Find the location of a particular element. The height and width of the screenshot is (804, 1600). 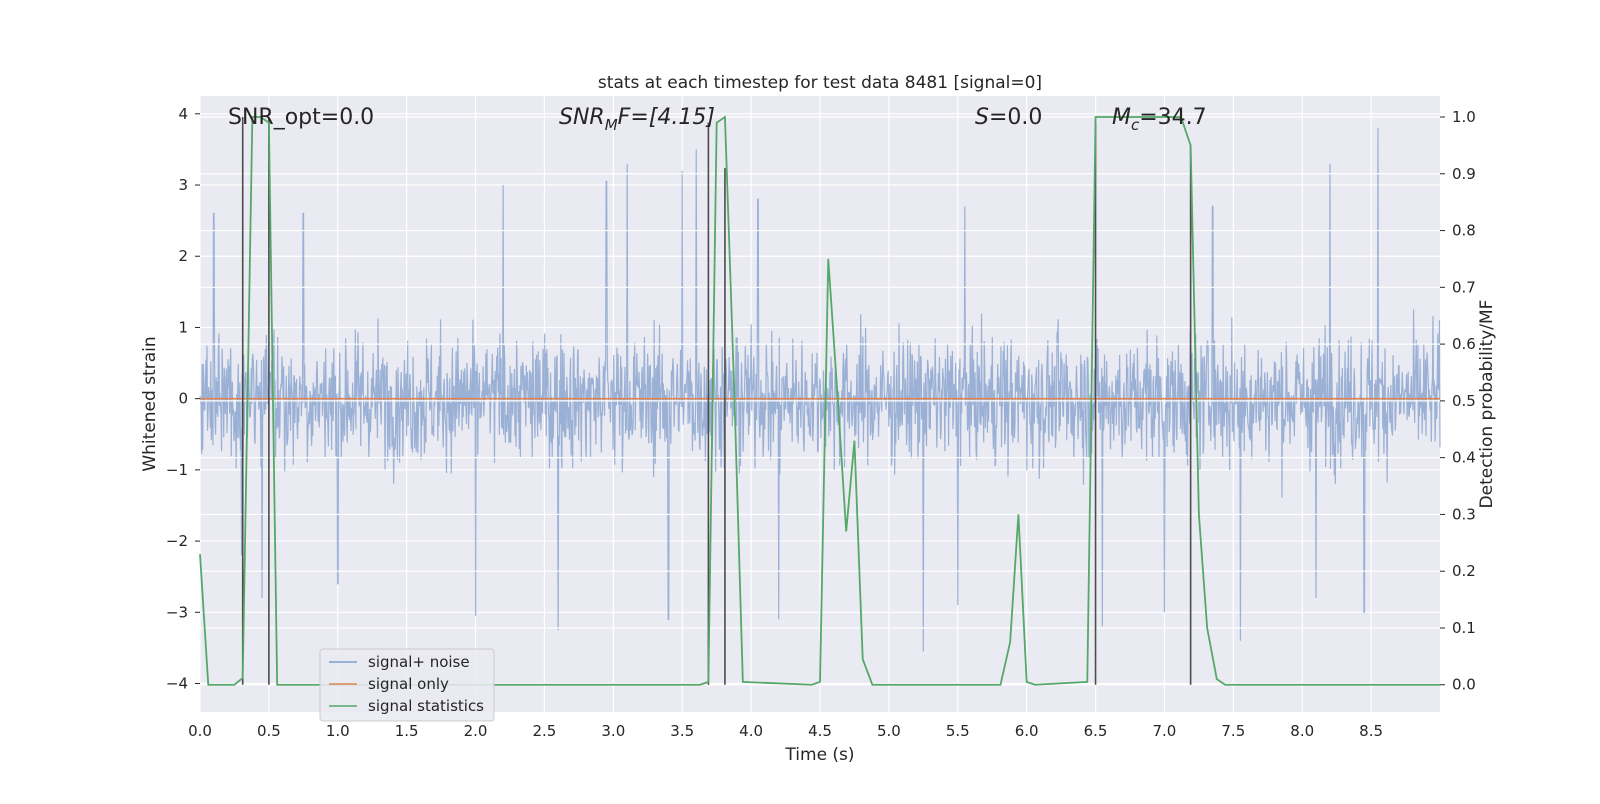

y-tick-label-right: 0.8 is located at coordinates (1464, 231).